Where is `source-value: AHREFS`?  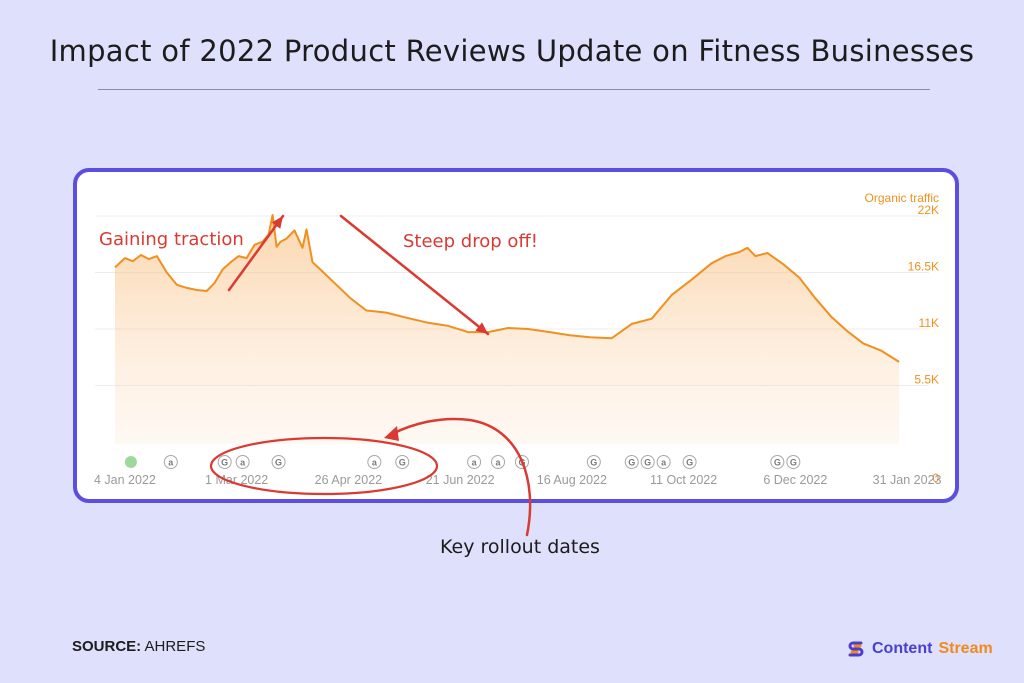 source-value: AHREFS is located at coordinates (175, 646).